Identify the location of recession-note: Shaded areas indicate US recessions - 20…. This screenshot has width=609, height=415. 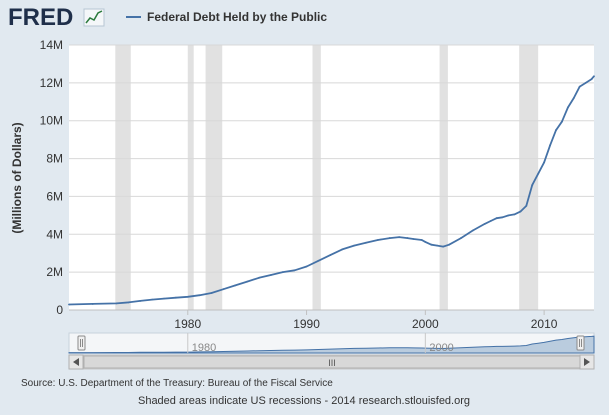
(304, 401).